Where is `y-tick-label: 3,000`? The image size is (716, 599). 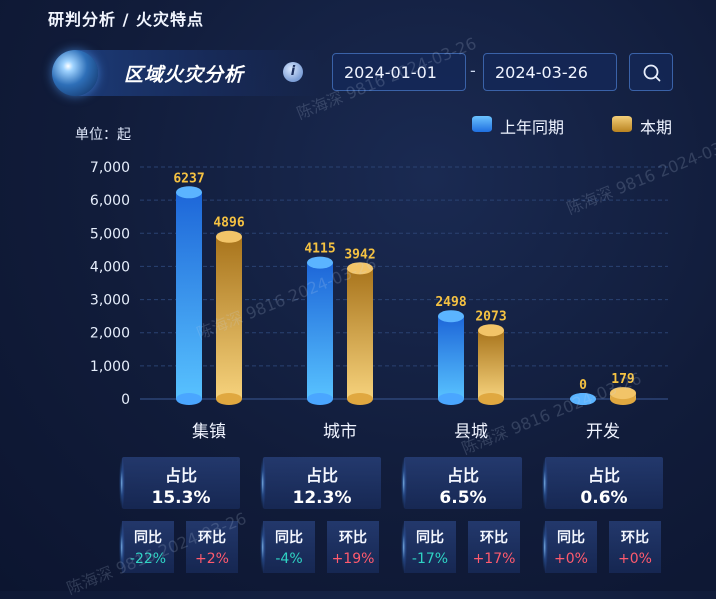
y-tick-label: 3,000 is located at coordinates (110, 301).